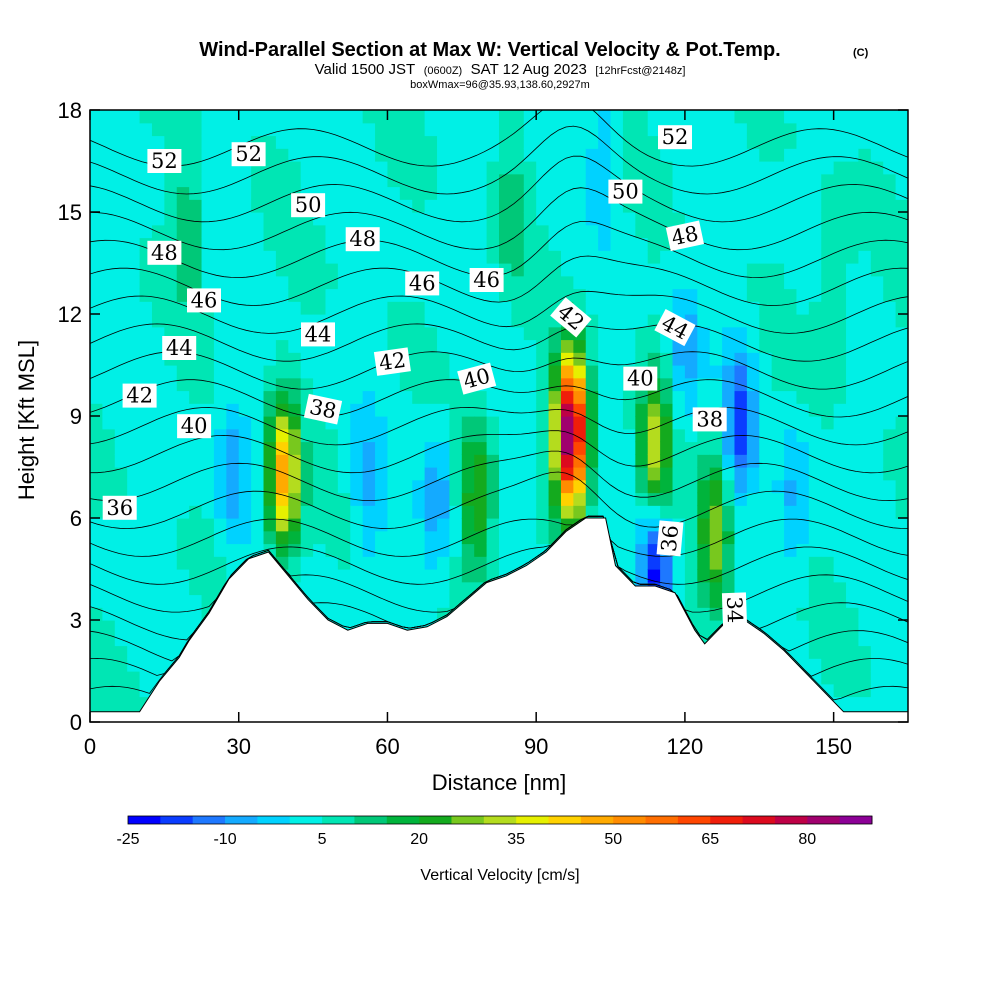 The width and height of the screenshot is (1000, 1000). Describe the element at coordinates (139, 395) in the screenshot. I see `contour-label: 42` at that location.